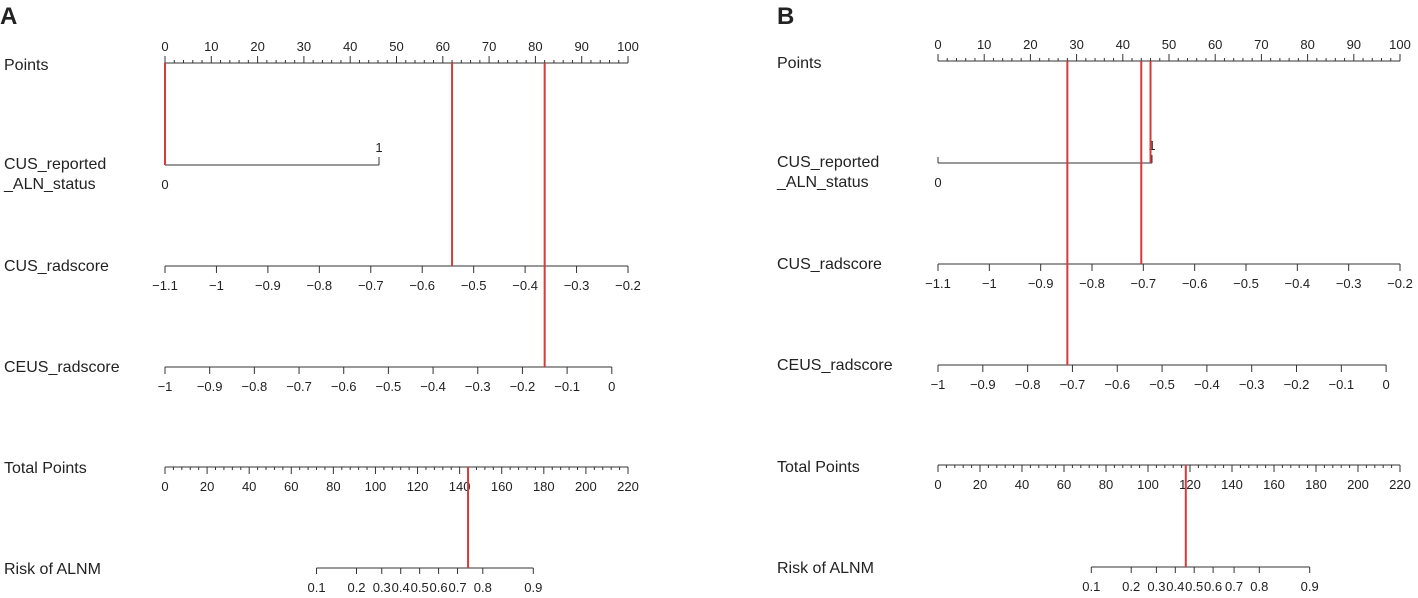 The image size is (1418, 598). I want to click on tick-label: 160, so click(1274, 484).